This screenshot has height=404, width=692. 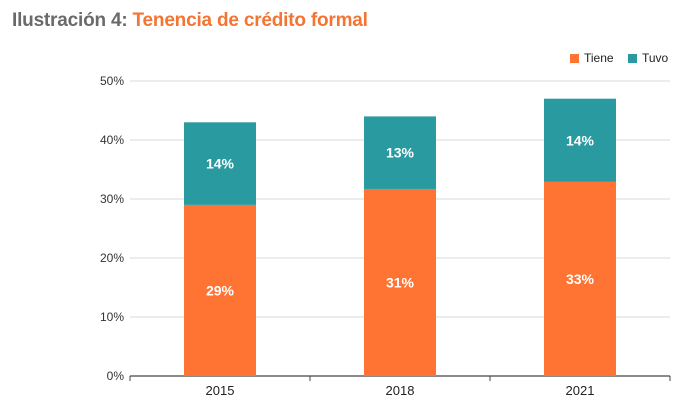 What do you see at coordinates (655, 58) in the screenshot?
I see `legend-label-tuvo: Tuvo` at bounding box center [655, 58].